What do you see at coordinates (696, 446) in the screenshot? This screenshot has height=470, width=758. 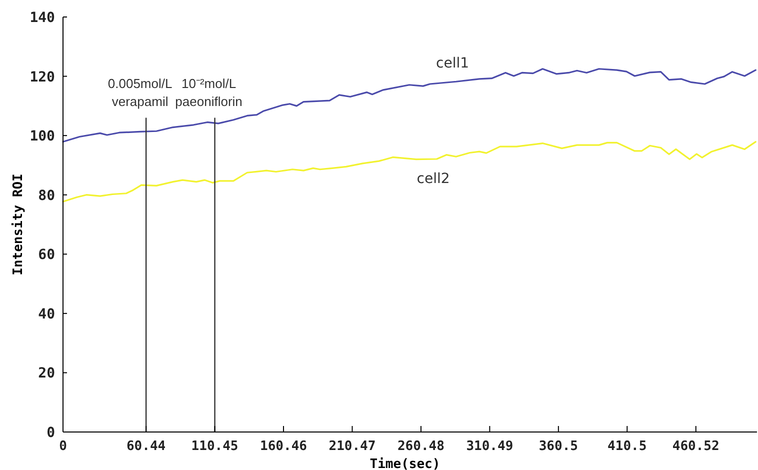 I see `x-tick-label: 460.52` at bounding box center [696, 446].